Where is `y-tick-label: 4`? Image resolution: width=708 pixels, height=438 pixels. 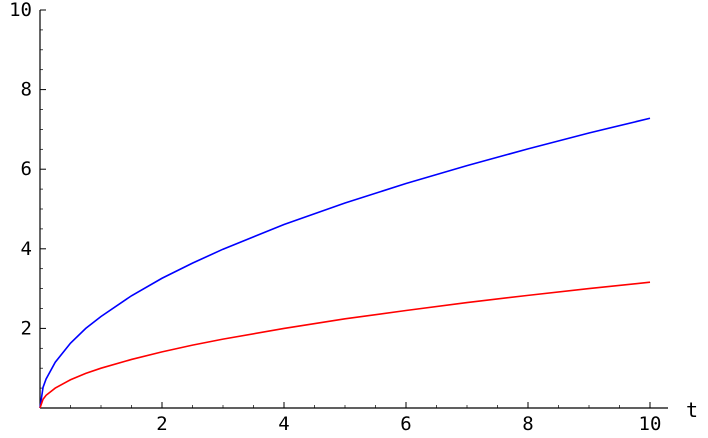
y-tick-label: 4 is located at coordinates (26, 249).